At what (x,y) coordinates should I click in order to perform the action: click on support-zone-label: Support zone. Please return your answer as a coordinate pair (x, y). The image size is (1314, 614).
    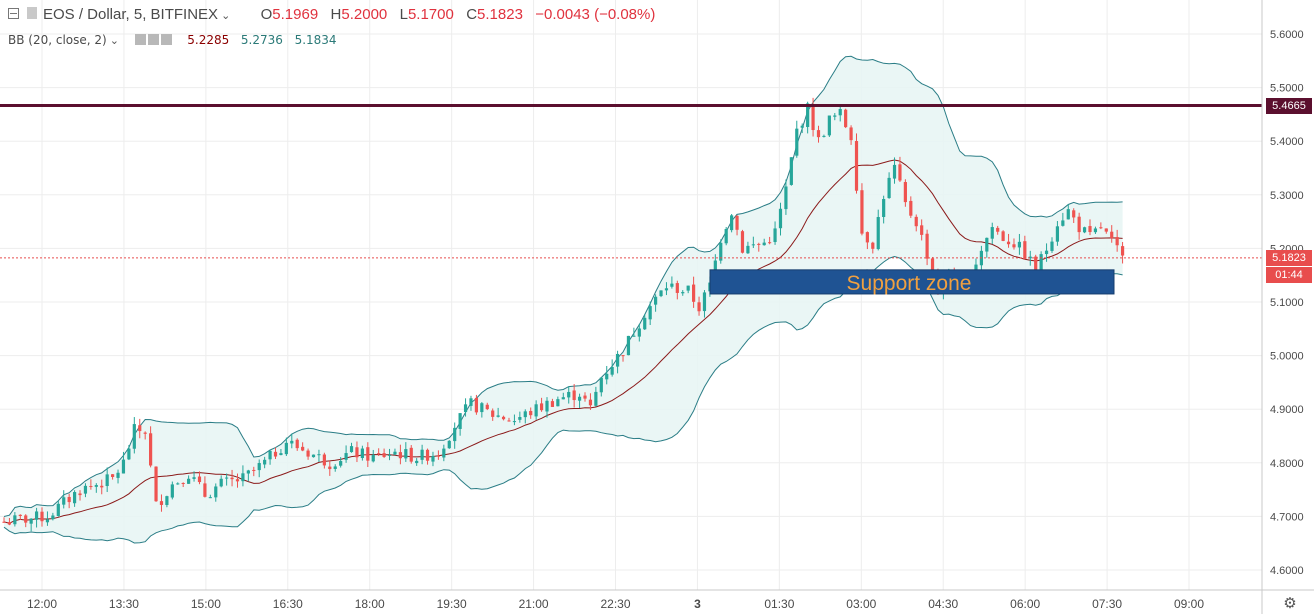
    Looking at the image, I should click on (909, 283).